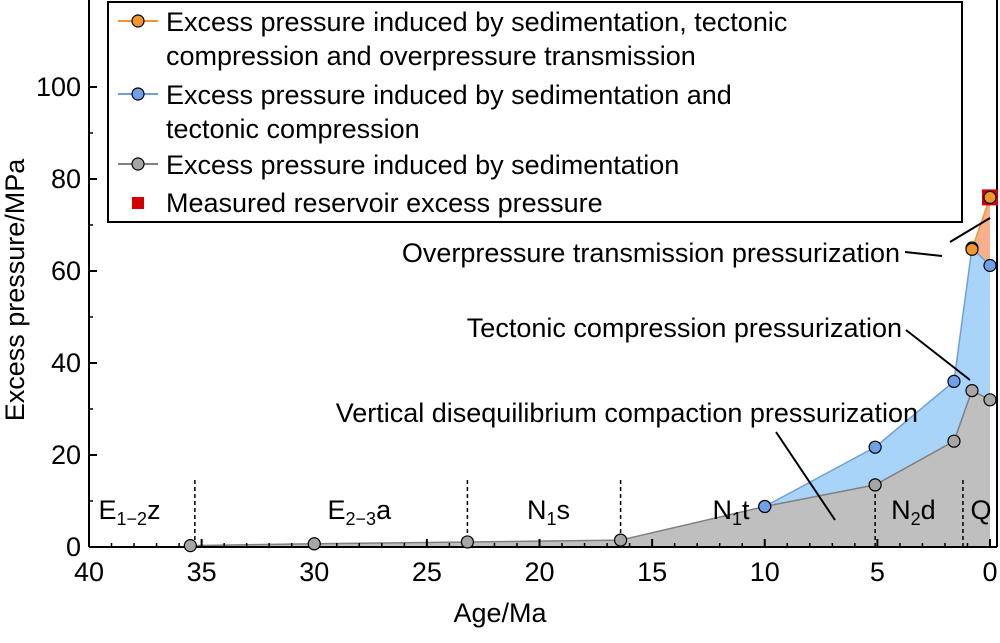 The image size is (1000, 643). I want to click on x-tick-label: 25, so click(427, 572).